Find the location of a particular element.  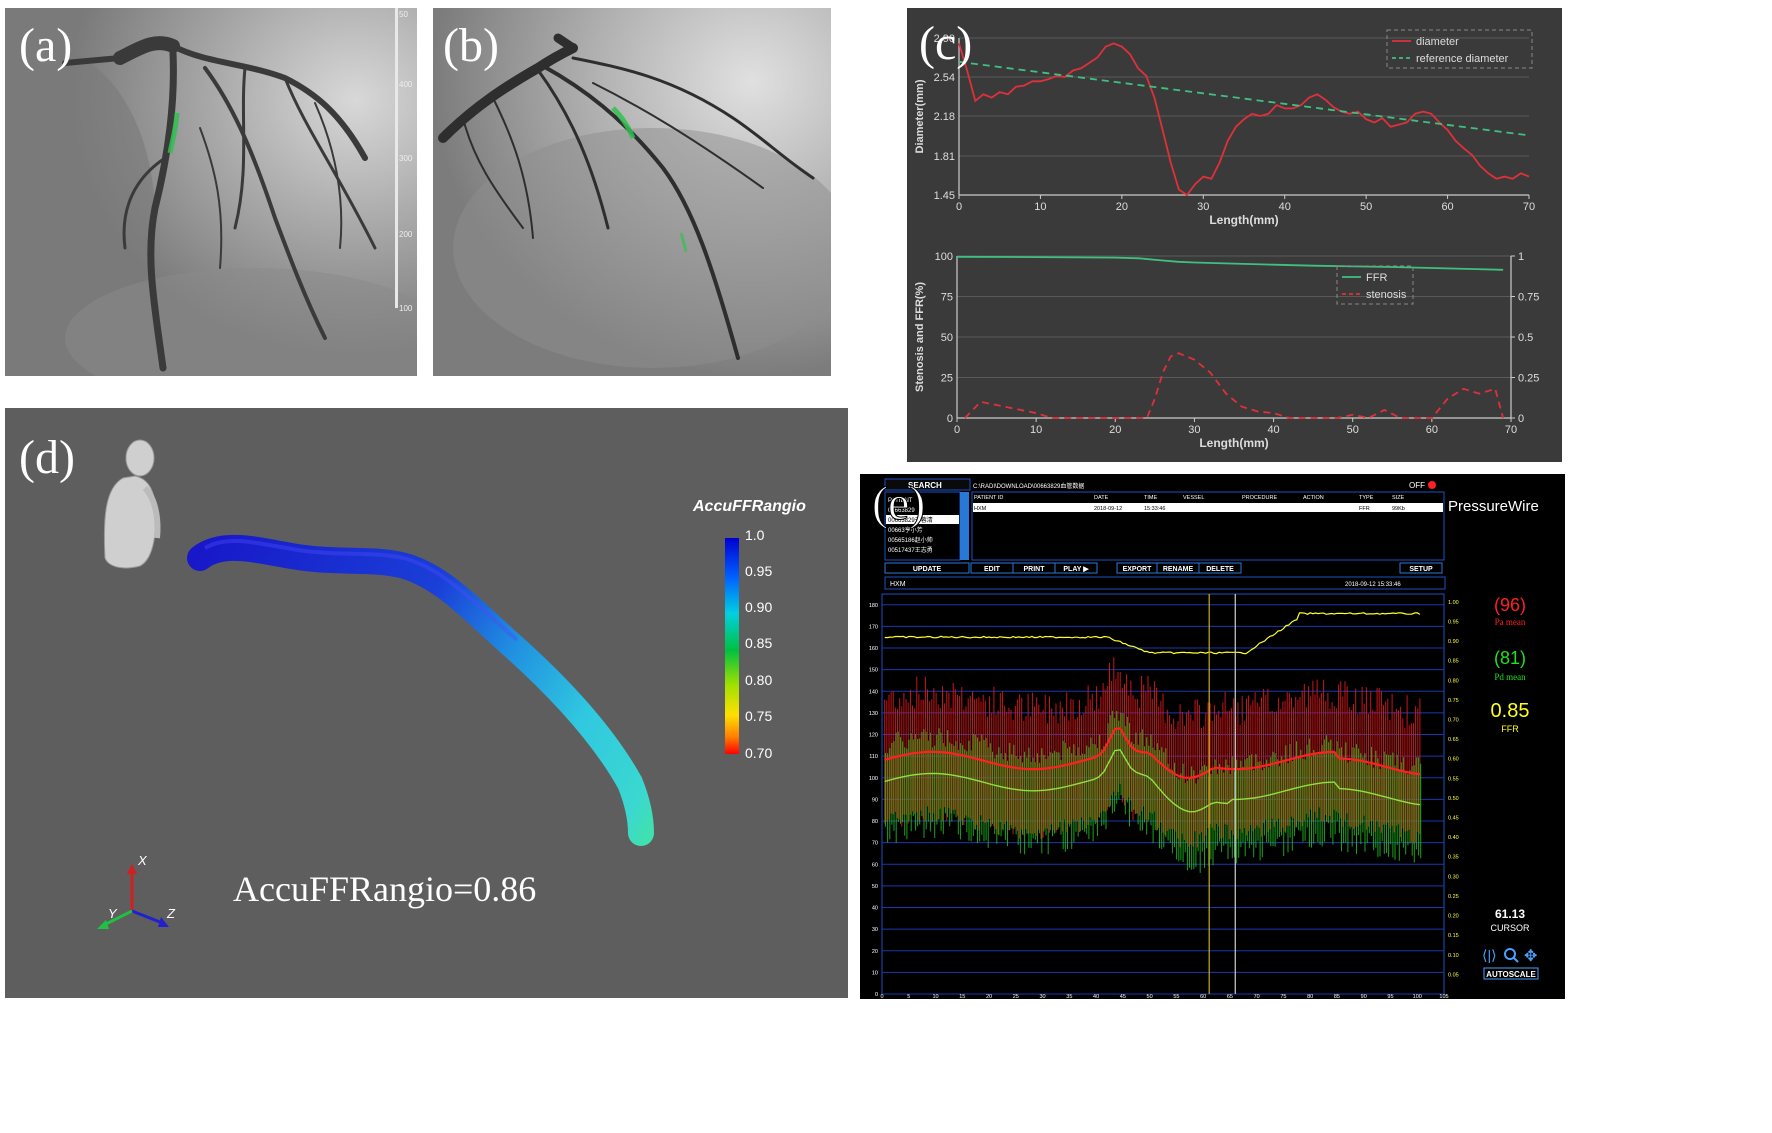

series-line-reference-diameter is located at coordinates (1244, 98).